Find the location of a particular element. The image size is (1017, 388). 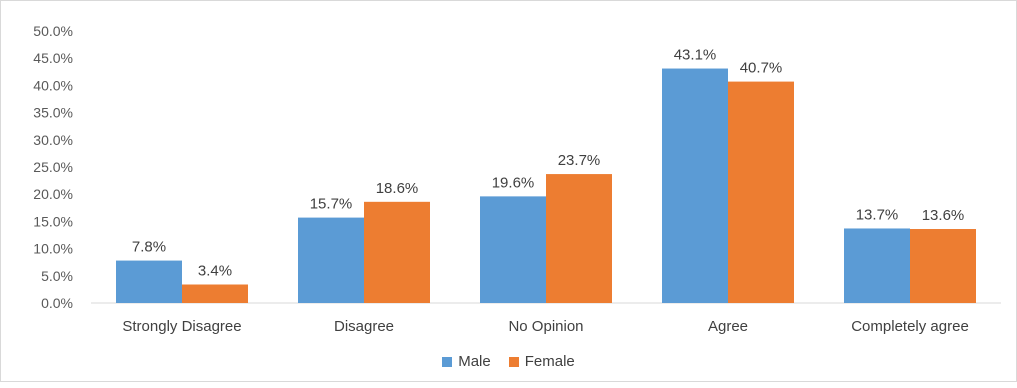

legend-item-male: Male is located at coordinates (466, 361).